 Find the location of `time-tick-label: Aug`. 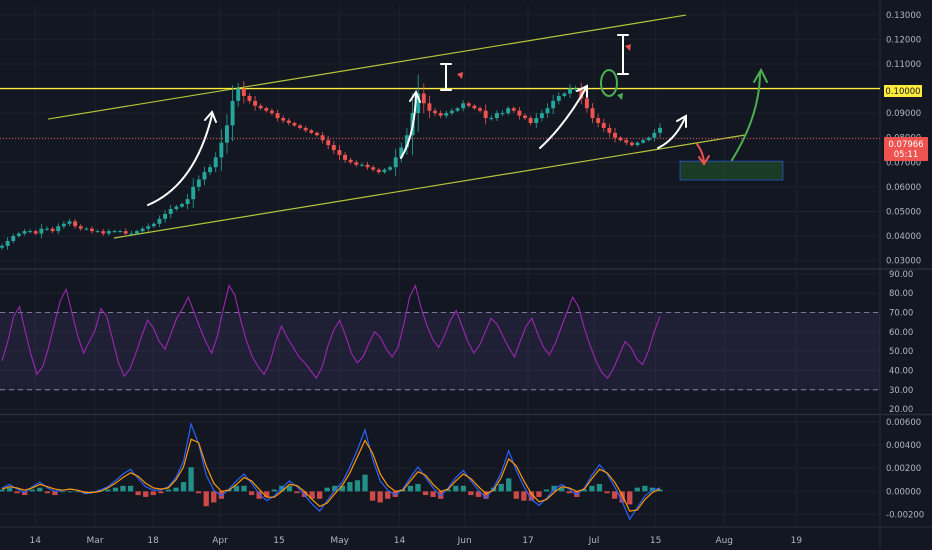

time-tick-label: Aug is located at coordinates (724, 541).